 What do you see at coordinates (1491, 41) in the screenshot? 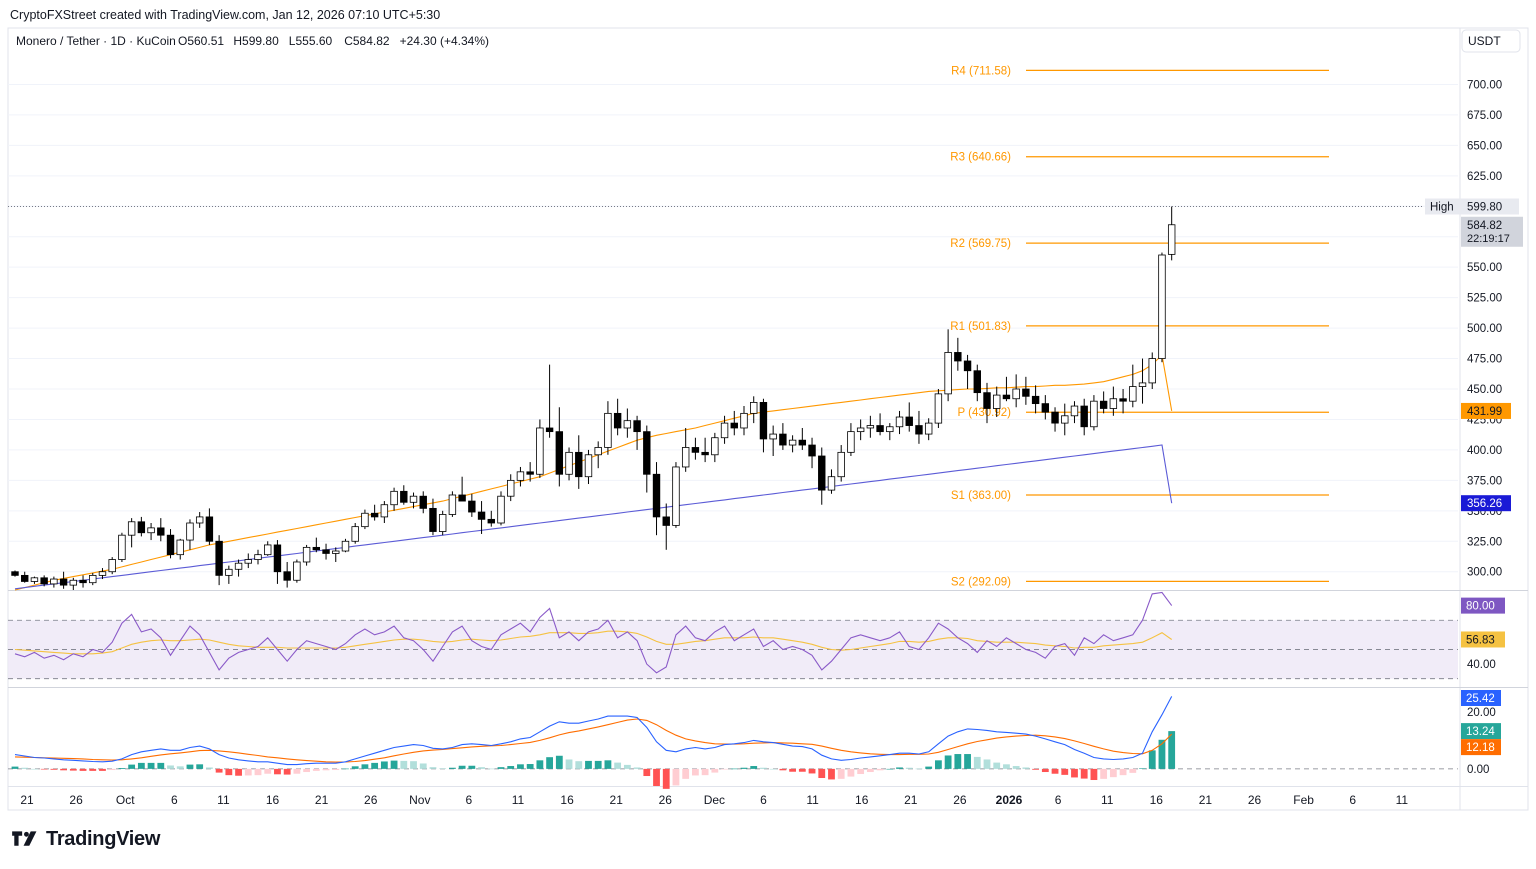
I see `currency-button` at bounding box center [1491, 41].